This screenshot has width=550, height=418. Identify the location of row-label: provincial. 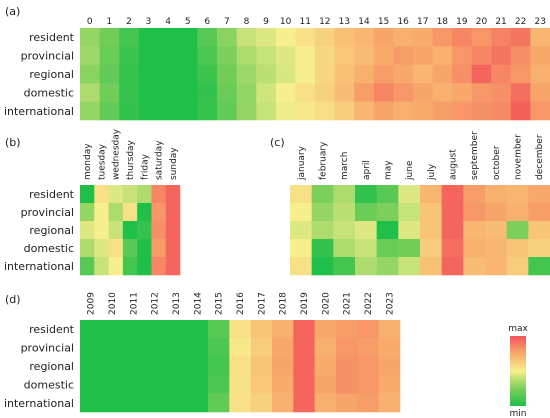
(47, 348).